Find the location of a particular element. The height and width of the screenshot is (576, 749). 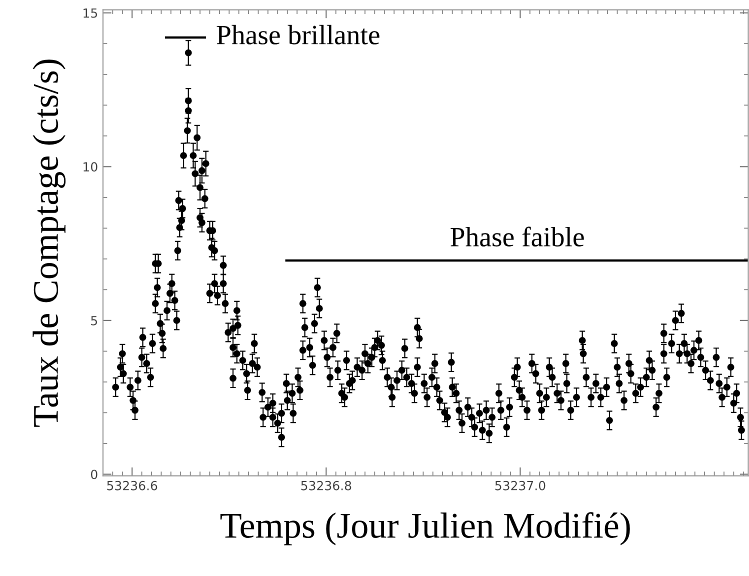

y-tick-label: 5 is located at coordinates (94, 321).